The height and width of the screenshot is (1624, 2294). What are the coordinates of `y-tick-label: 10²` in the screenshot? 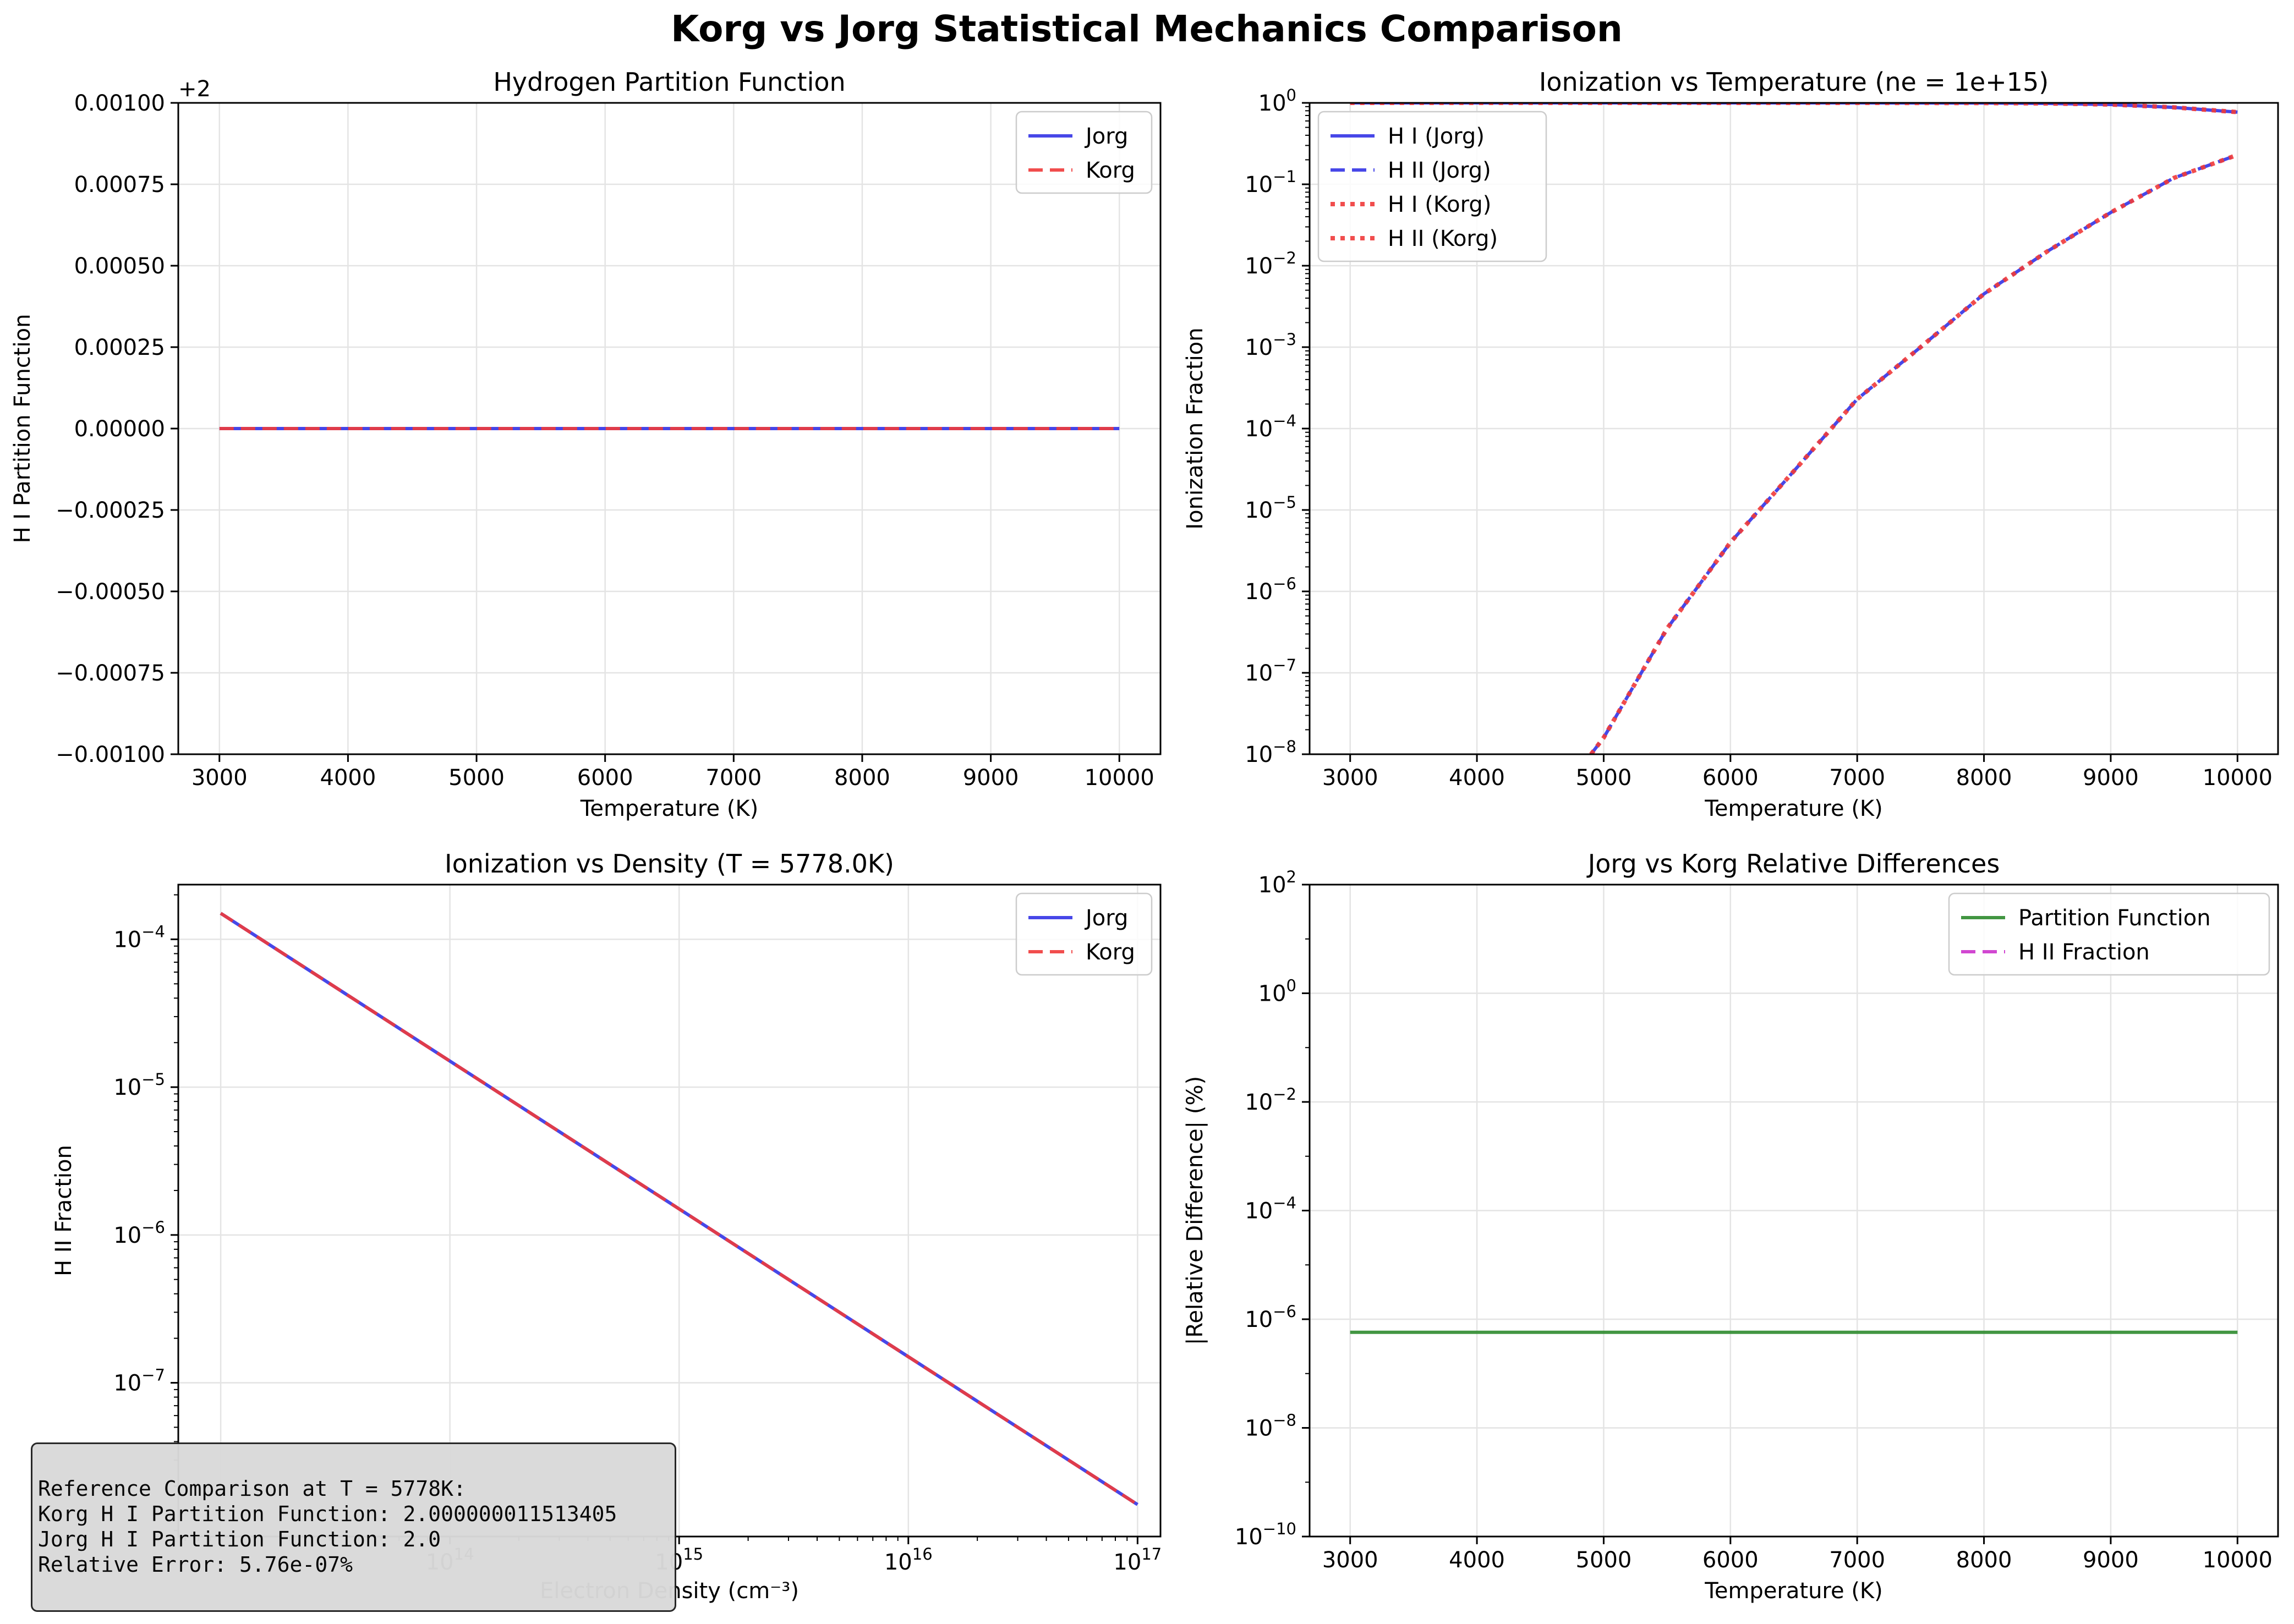 It's located at (1277, 883).